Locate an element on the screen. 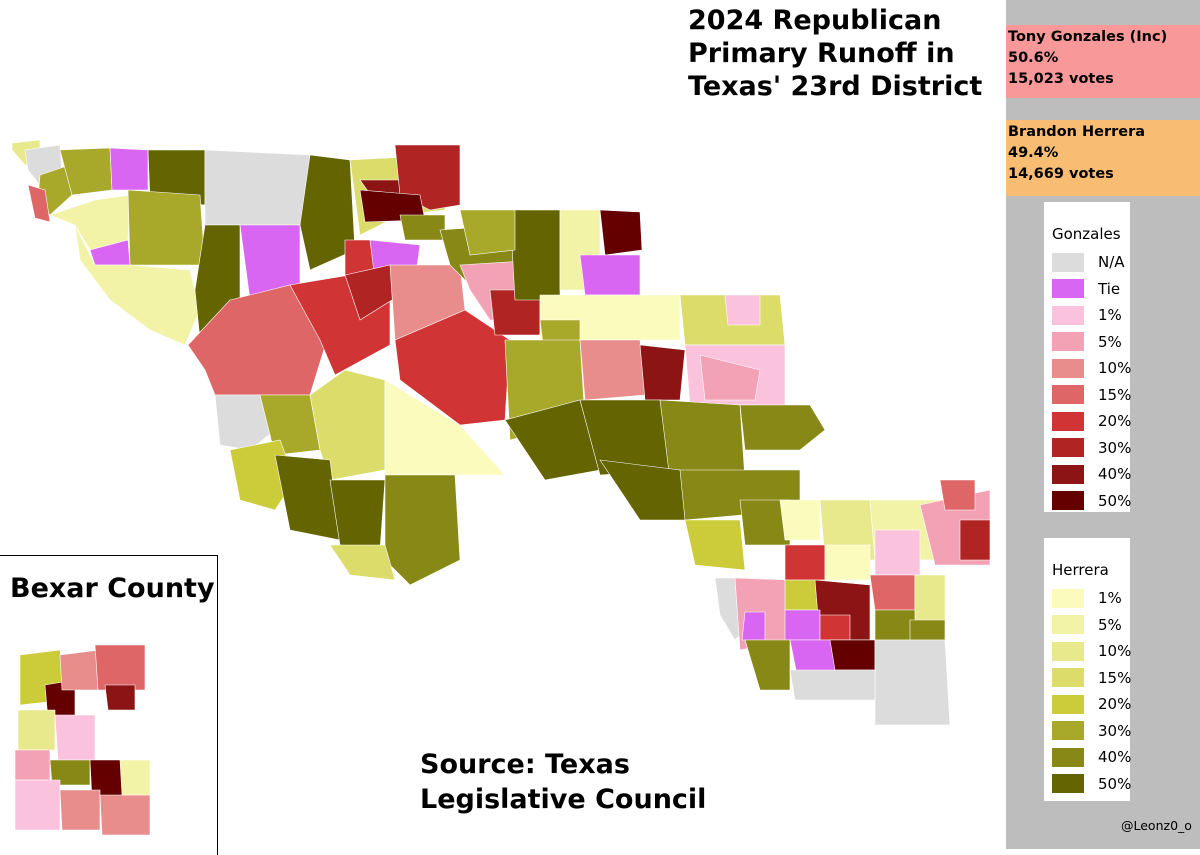  candidate-percent: 50.6% is located at coordinates (1033, 58).